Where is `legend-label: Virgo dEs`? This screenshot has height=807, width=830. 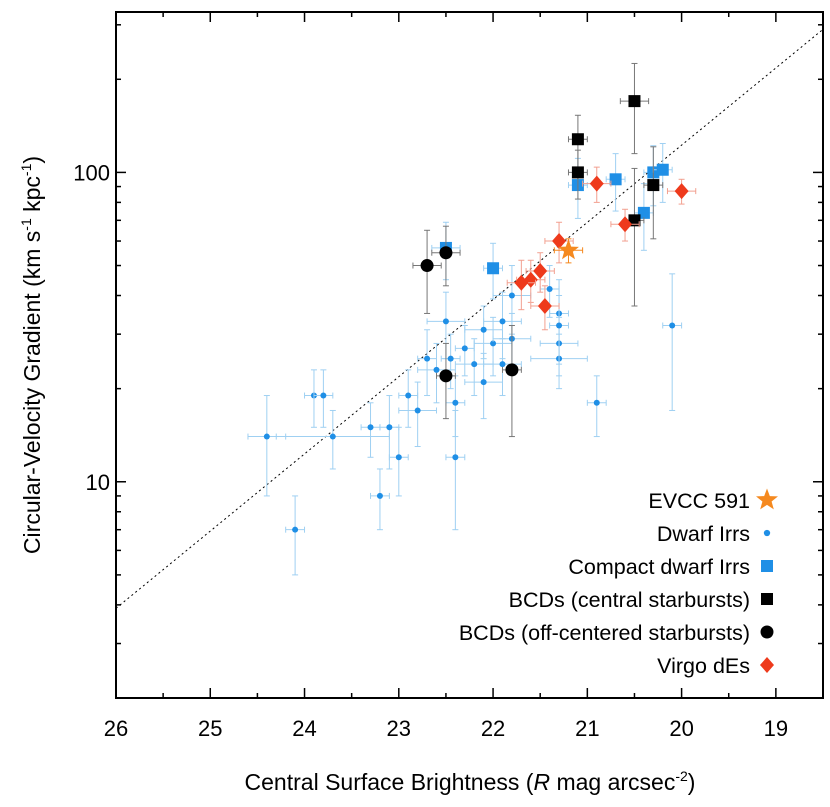 legend-label: Virgo dEs is located at coordinates (703, 666).